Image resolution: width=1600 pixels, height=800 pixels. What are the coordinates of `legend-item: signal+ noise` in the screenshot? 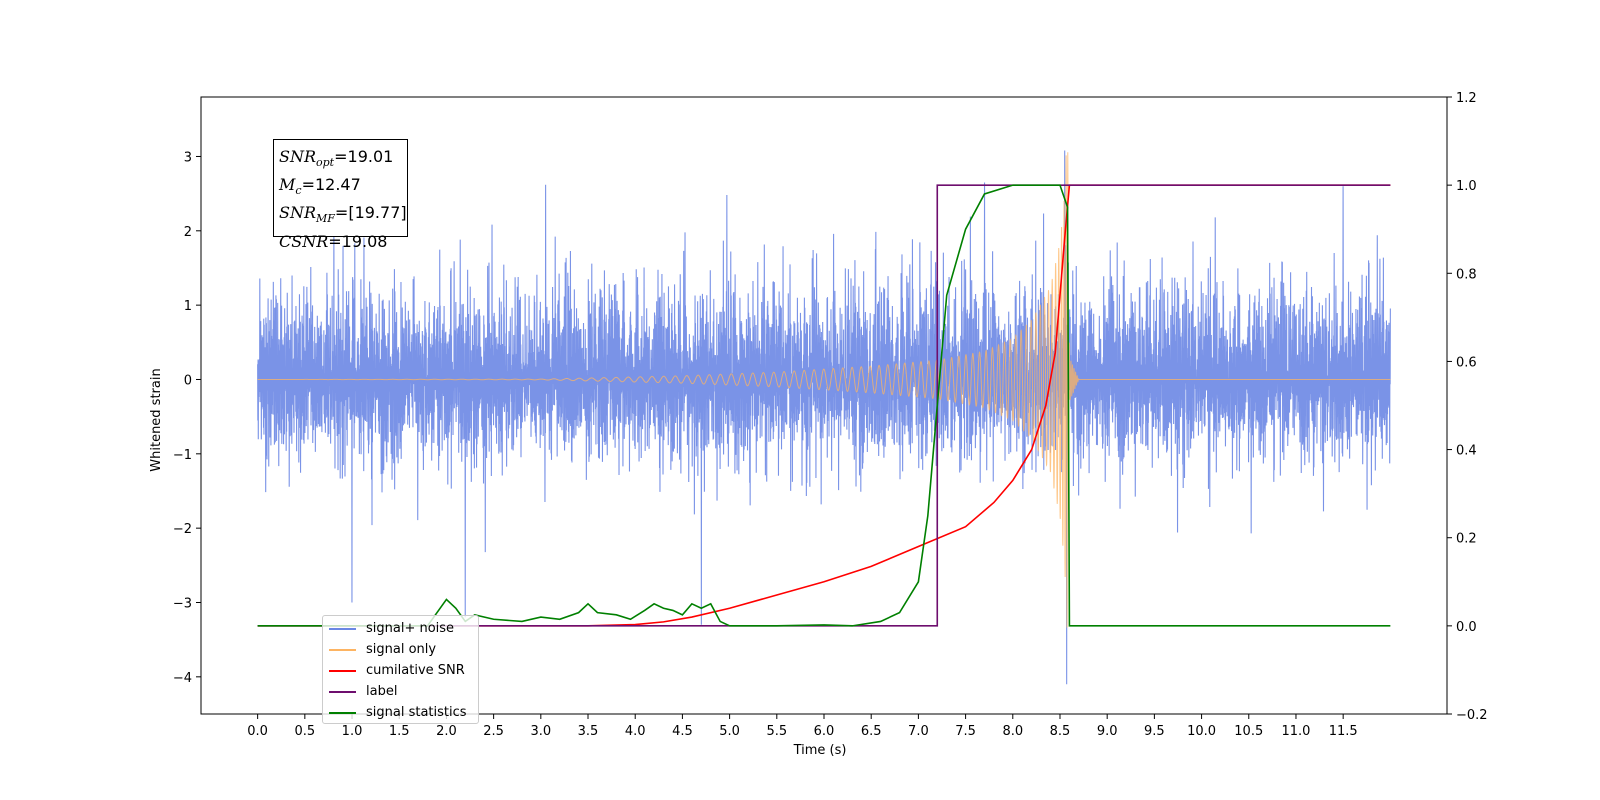 It's located at (403, 628).